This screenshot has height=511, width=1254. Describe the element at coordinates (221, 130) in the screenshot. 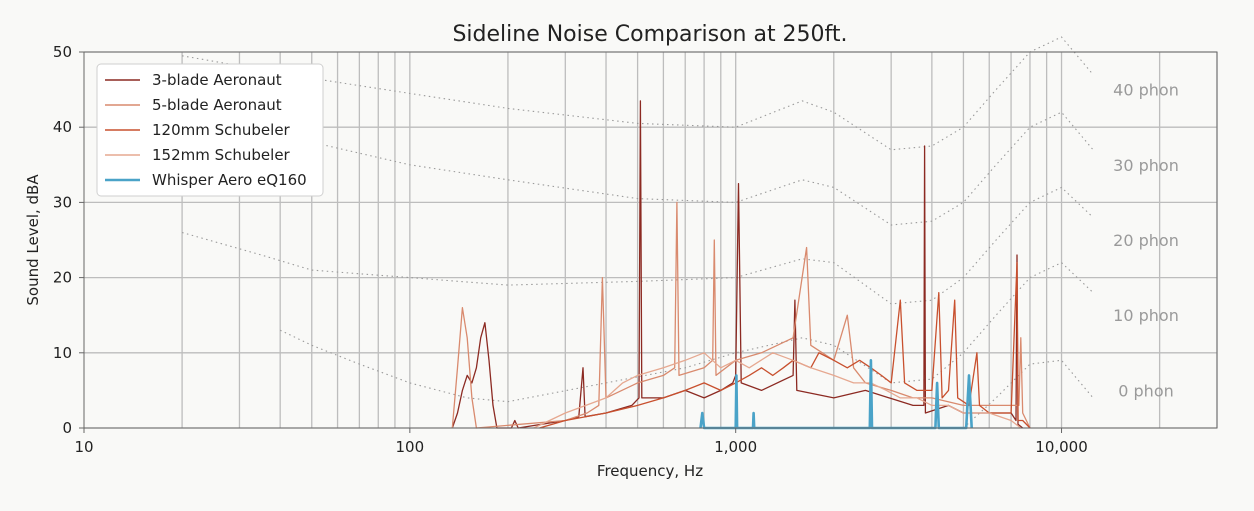

I see `legend-entry: 120mm Schubeler` at that location.